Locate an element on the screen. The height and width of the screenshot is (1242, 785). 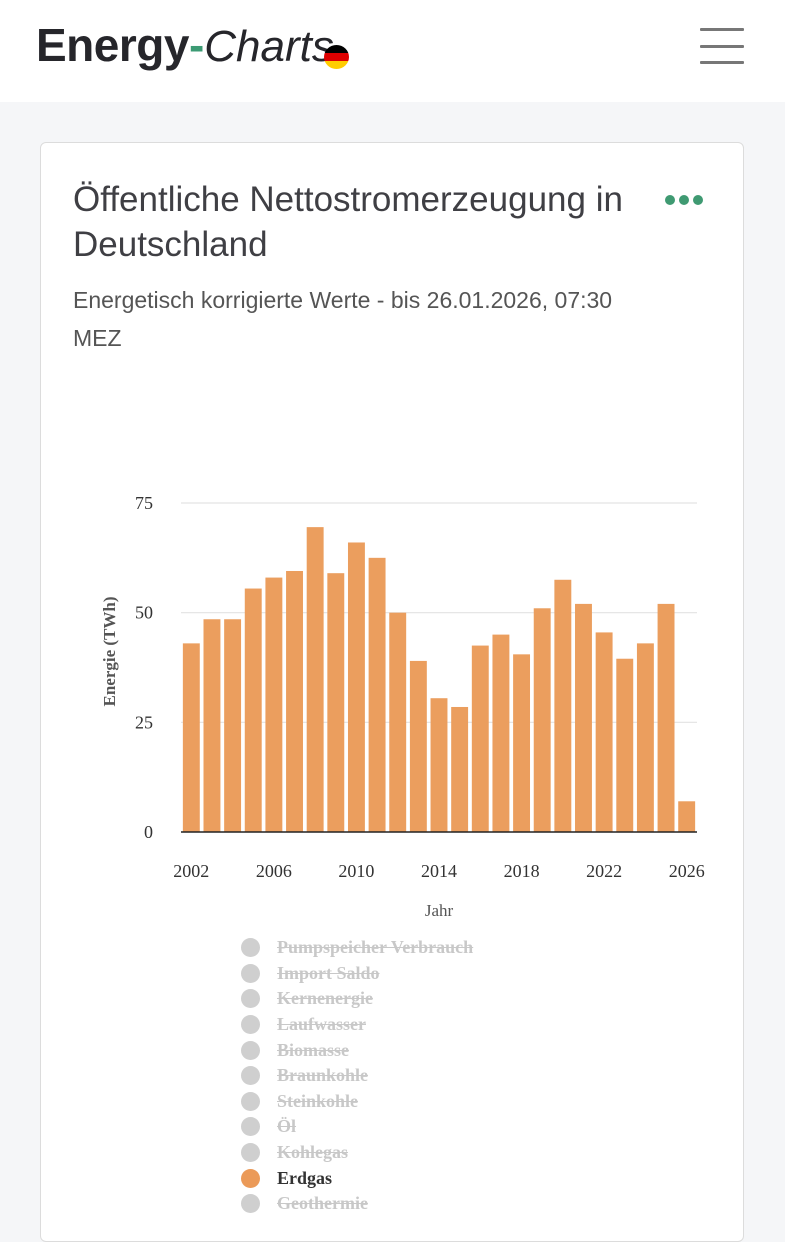
legend-label: Kernenergie is located at coordinates (325, 998).